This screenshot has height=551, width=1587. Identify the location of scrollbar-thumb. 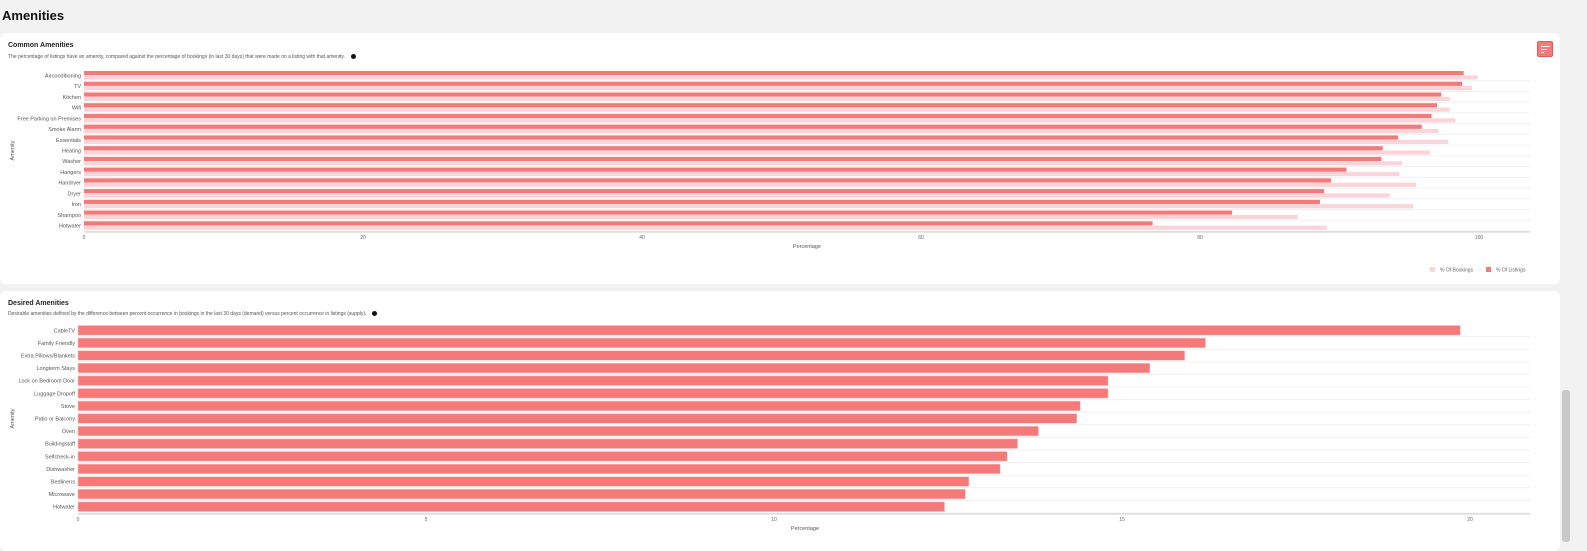
(1566, 466).